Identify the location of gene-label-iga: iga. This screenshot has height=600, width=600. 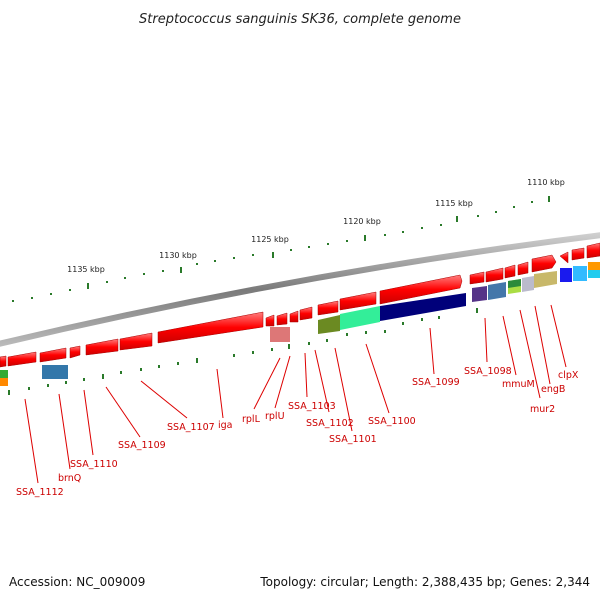
(225, 425).